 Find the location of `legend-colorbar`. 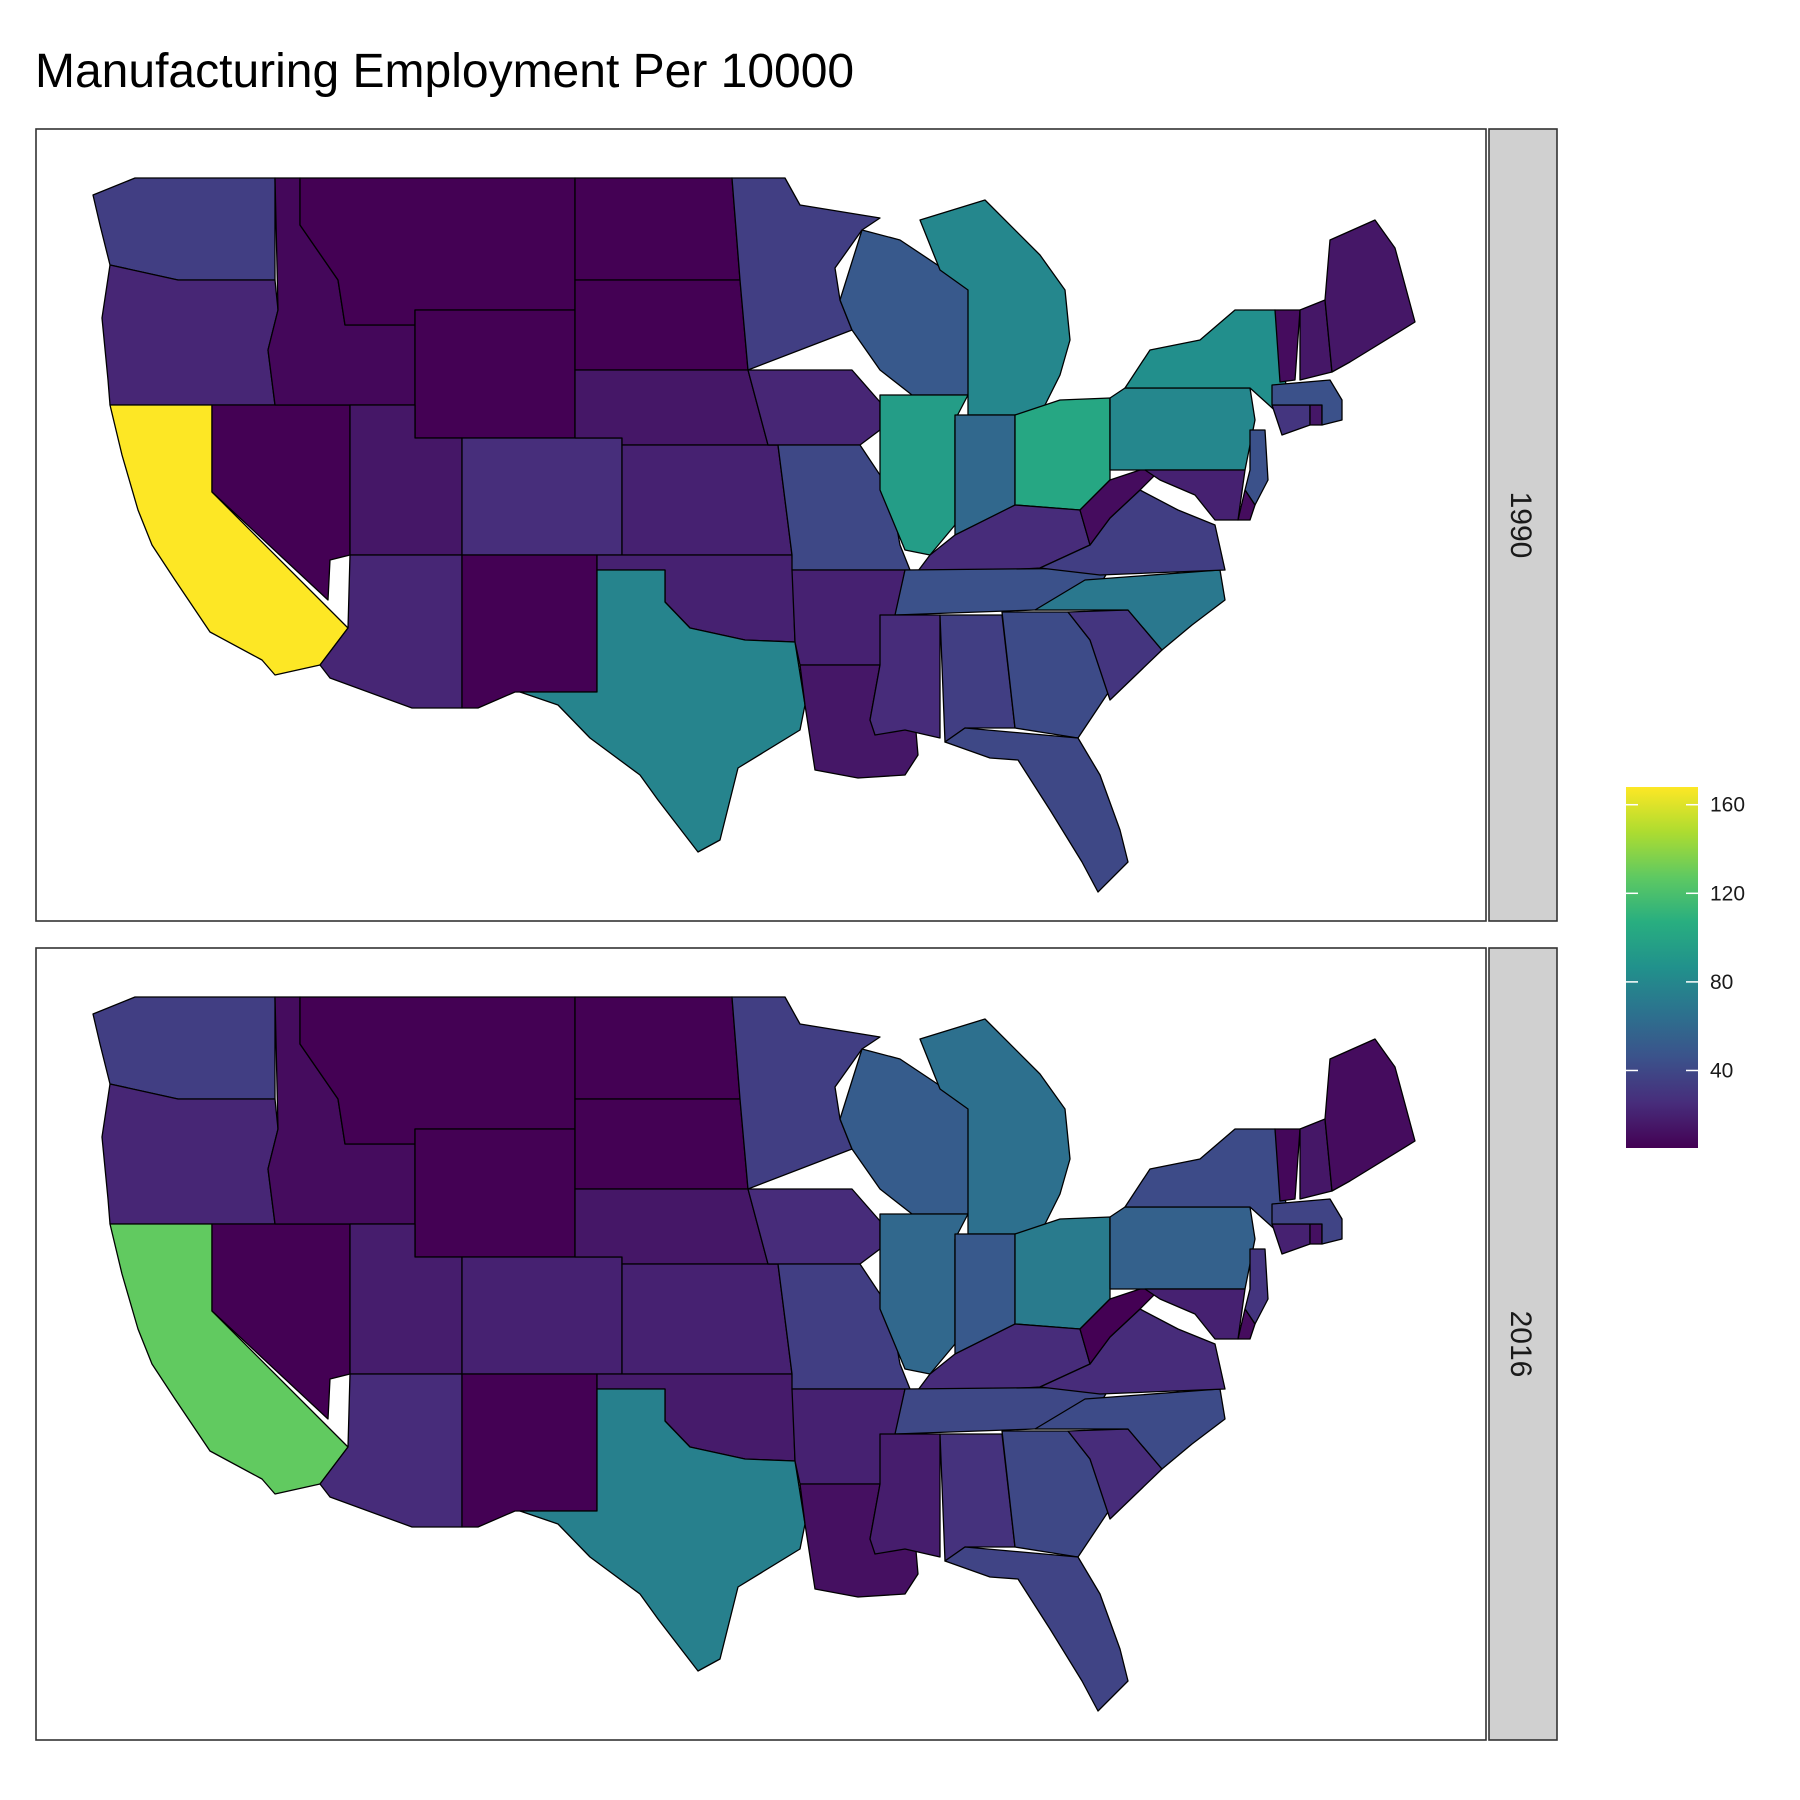

legend-colorbar is located at coordinates (1662, 967).